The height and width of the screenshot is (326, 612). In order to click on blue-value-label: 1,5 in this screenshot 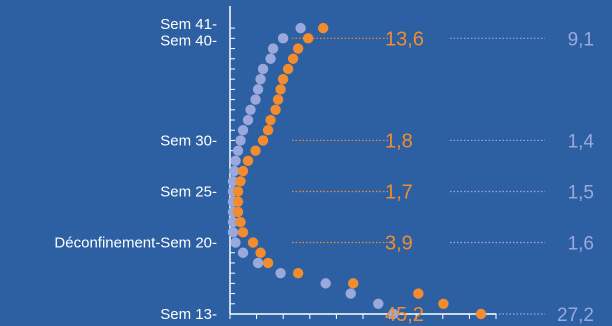, I will do `click(581, 192)`.